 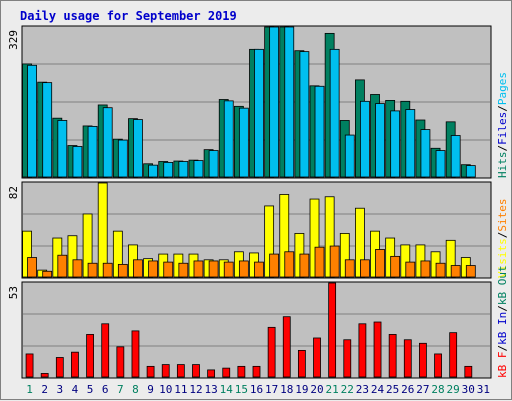 What do you see at coordinates (453, 389) in the screenshot?
I see `x-tick-label: 29` at bounding box center [453, 389].